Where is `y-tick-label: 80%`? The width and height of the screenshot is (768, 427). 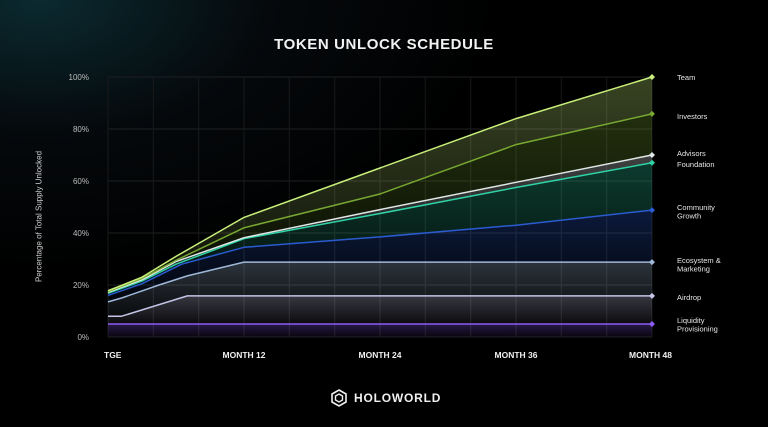
y-tick-label: 80% is located at coordinates (81, 129).